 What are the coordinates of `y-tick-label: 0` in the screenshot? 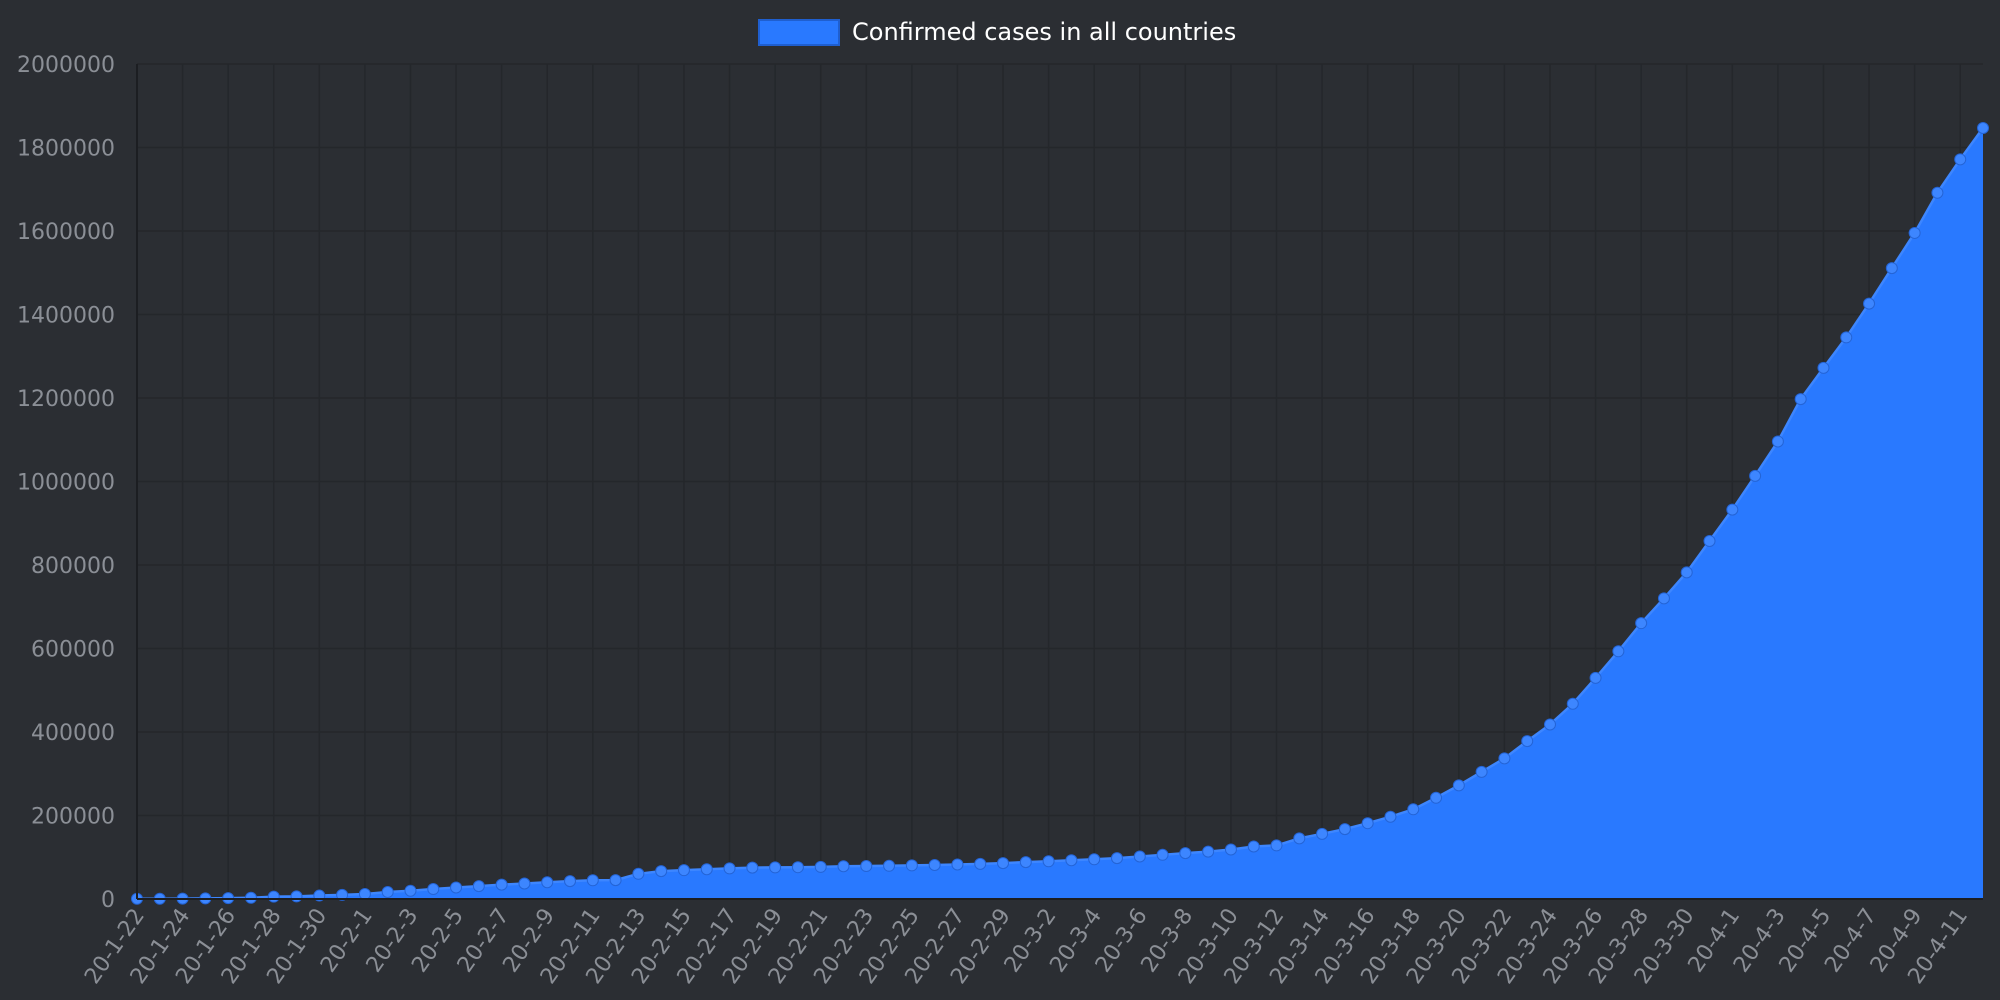 It's located at (108, 900).